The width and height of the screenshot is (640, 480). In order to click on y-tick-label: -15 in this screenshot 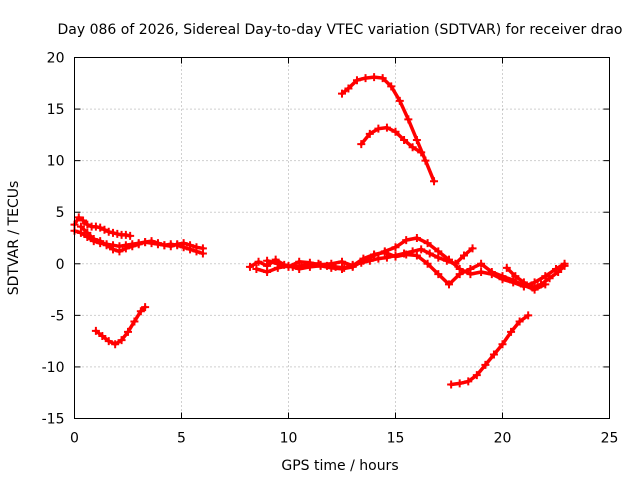, I will do `click(53, 420)`.